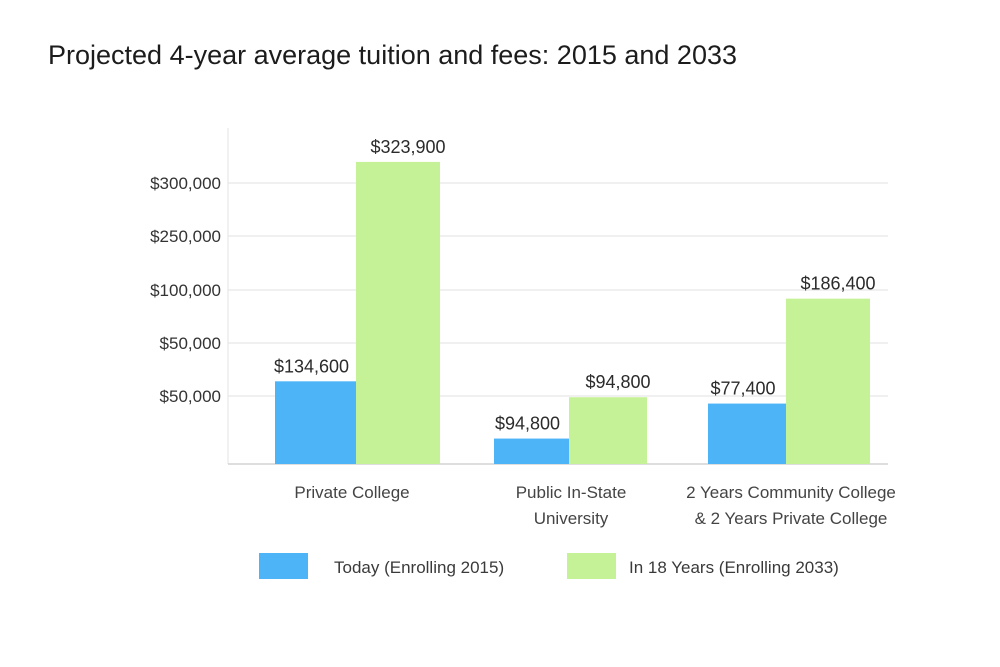 The image size is (1000, 667). Describe the element at coordinates (311, 366) in the screenshot. I see `data-label: $134,600` at that location.